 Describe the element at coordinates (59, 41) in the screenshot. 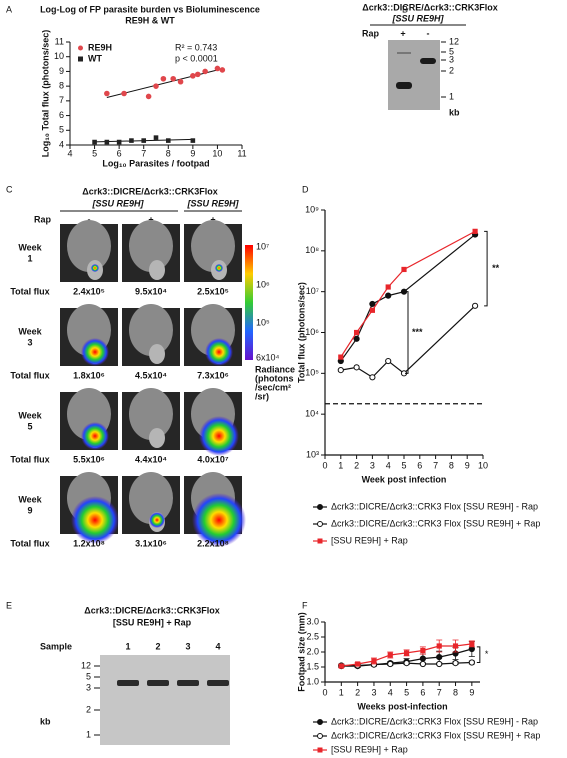

I see `y-tick-label: 11` at that location.